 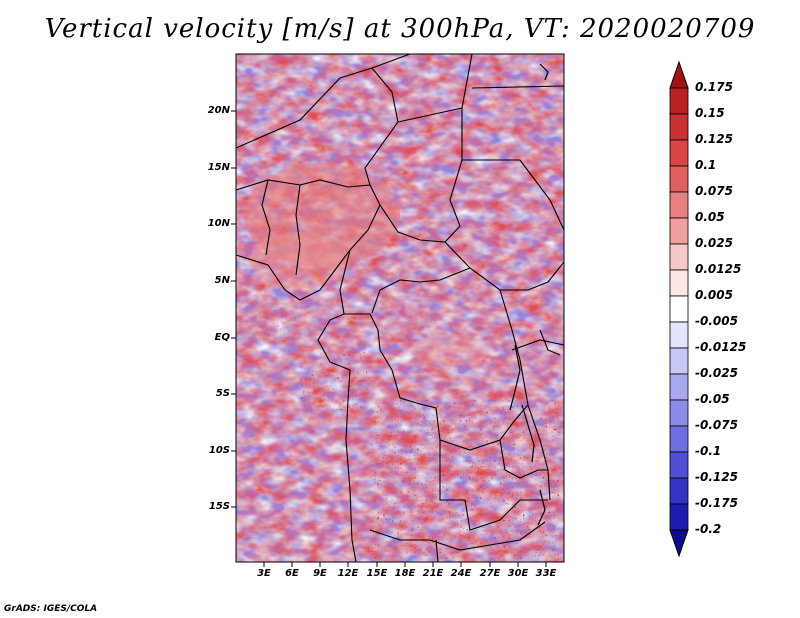 I want to click on grads-credit: GrADS: IGES/COLA, so click(x=51, y=609).